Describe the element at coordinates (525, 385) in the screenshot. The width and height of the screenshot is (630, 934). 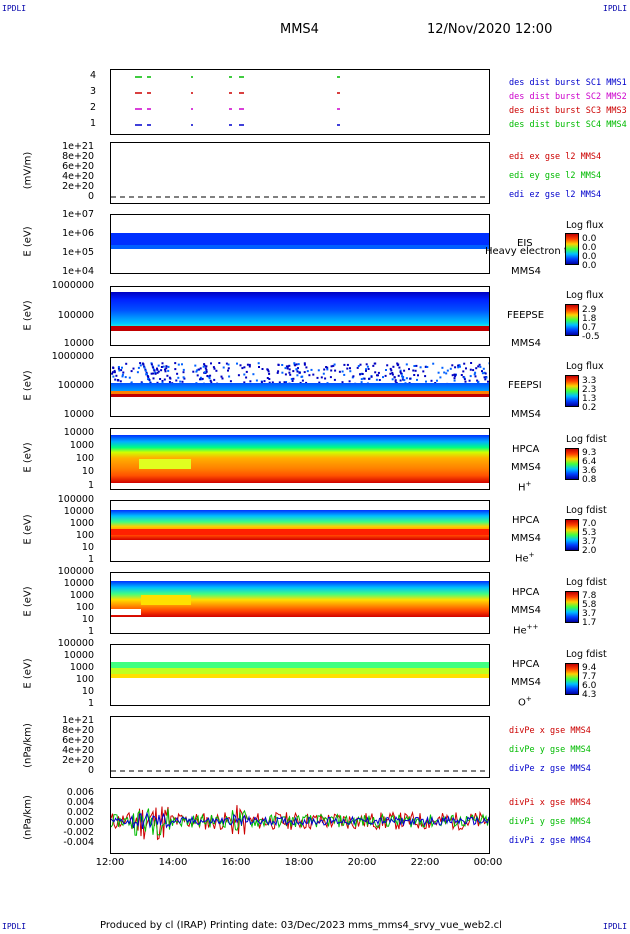
I see `instrument-label: FEEPSI` at that location.